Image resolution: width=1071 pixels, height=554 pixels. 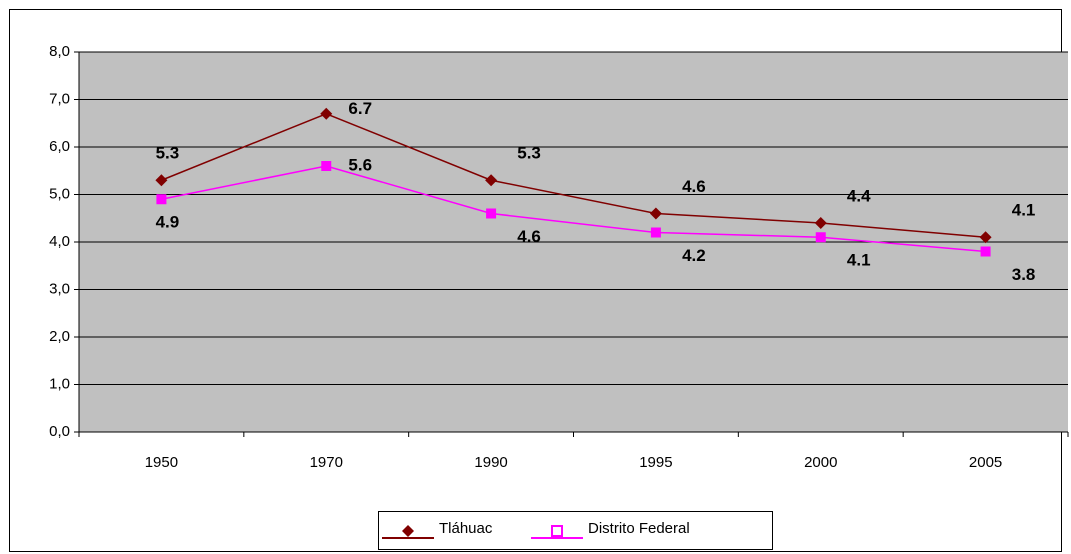 What do you see at coordinates (1024, 274) in the screenshot?
I see `data-label: 3.8` at bounding box center [1024, 274].